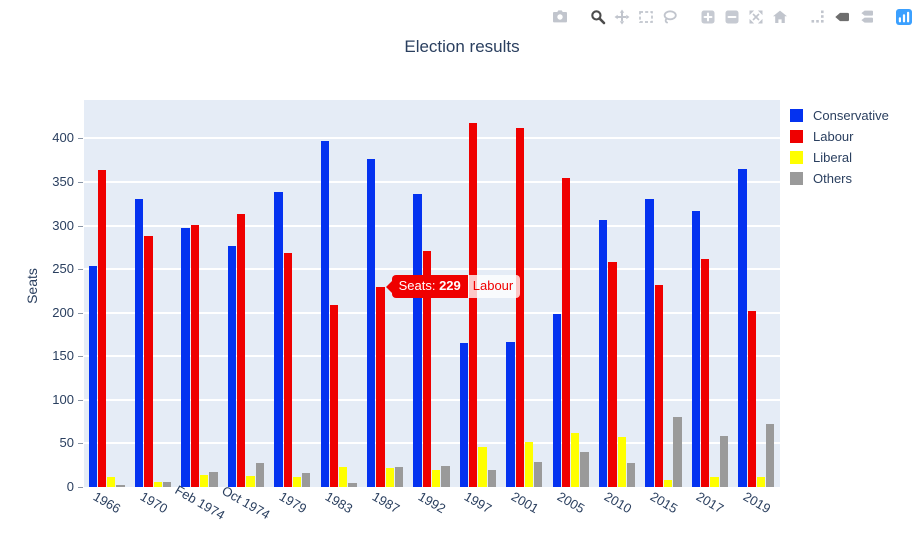 The image size is (924, 546). I want to click on legend-item-labour: Labour, so click(839, 136).